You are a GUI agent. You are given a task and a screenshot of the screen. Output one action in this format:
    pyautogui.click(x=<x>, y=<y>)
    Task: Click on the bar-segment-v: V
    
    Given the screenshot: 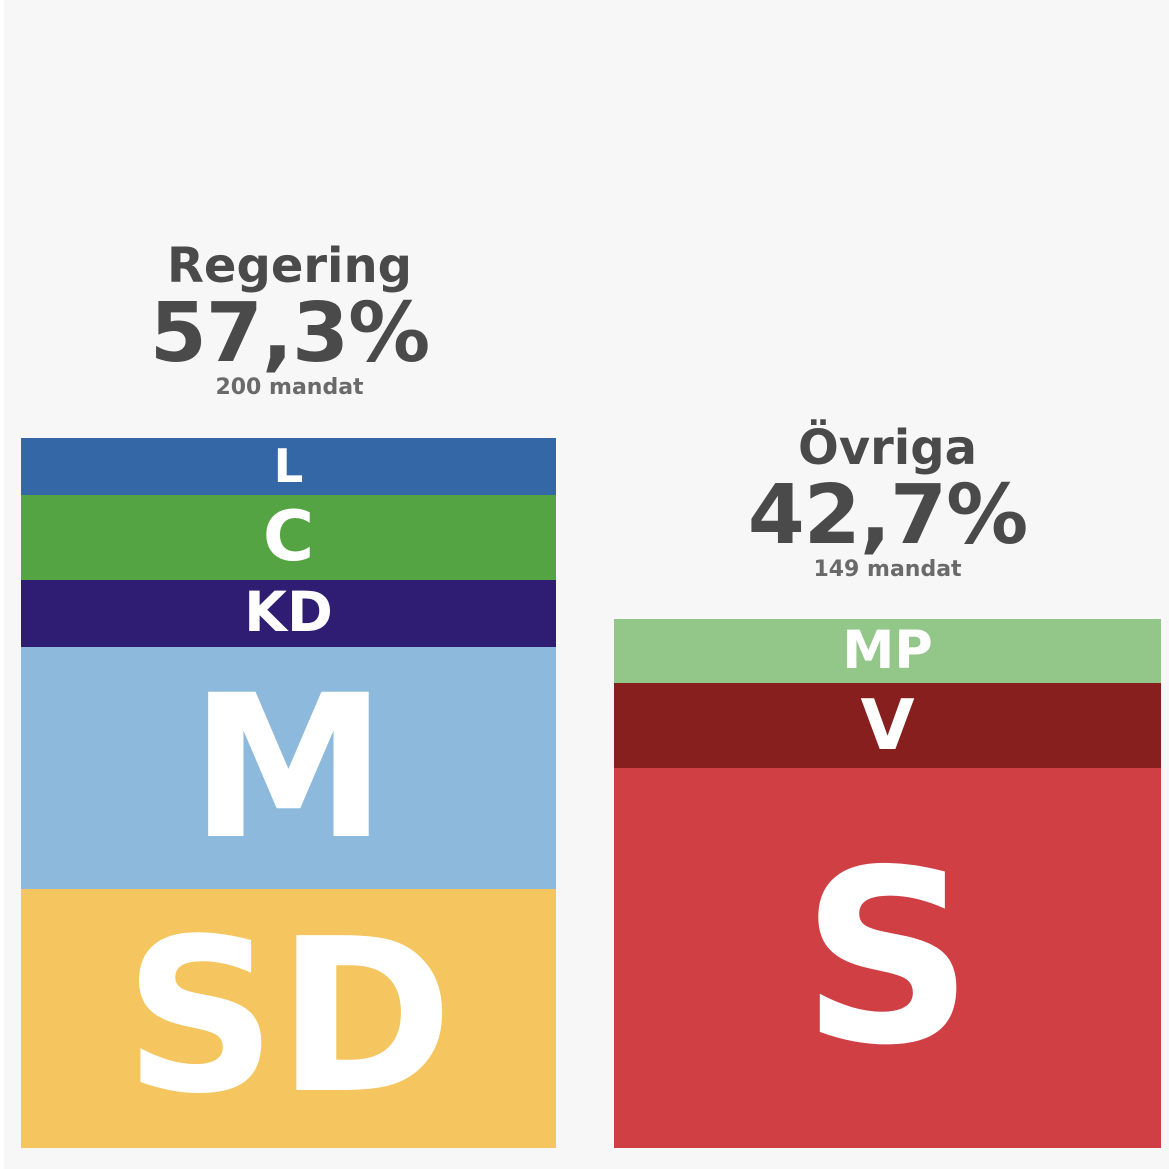 What is the action you would take?
    pyautogui.click(x=887, y=725)
    